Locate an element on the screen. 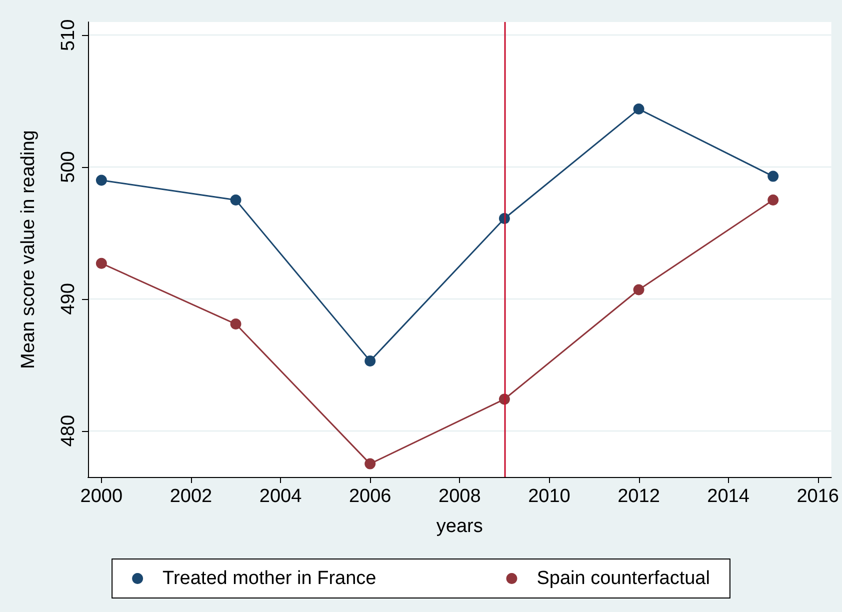  x-axis-title: years is located at coordinates (459, 526).